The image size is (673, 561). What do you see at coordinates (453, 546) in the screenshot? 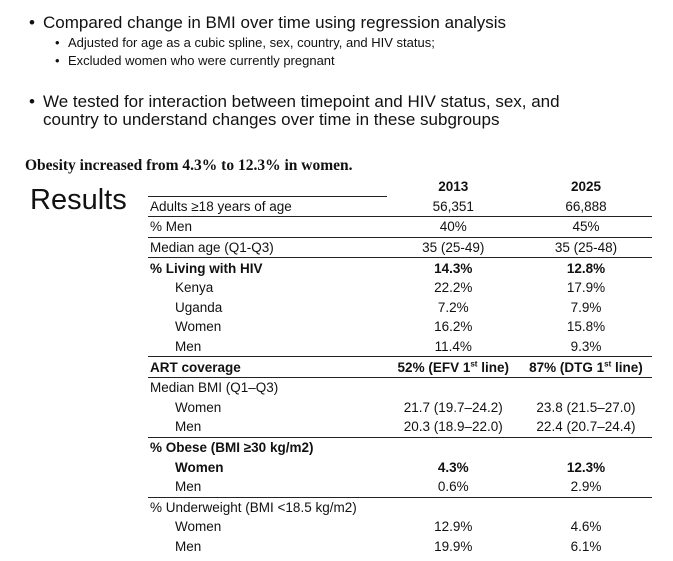
I see `value-2013: 19.9%` at bounding box center [453, 546].